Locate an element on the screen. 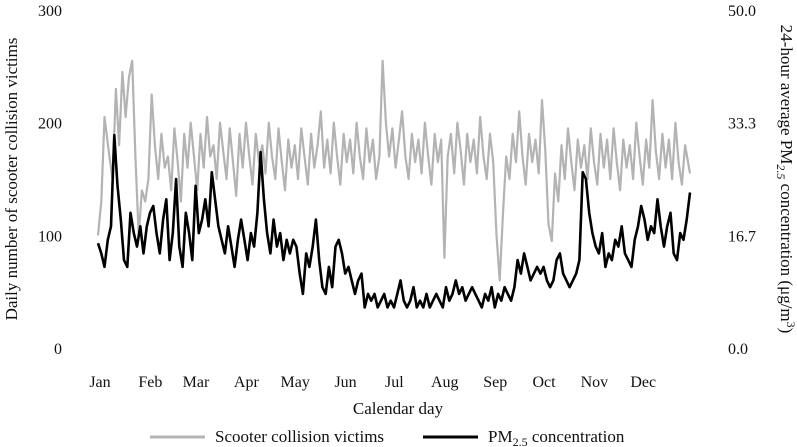 This screenshot has width=797, height=447. x-tick-label: Sep is located at coordinates (495, 382).